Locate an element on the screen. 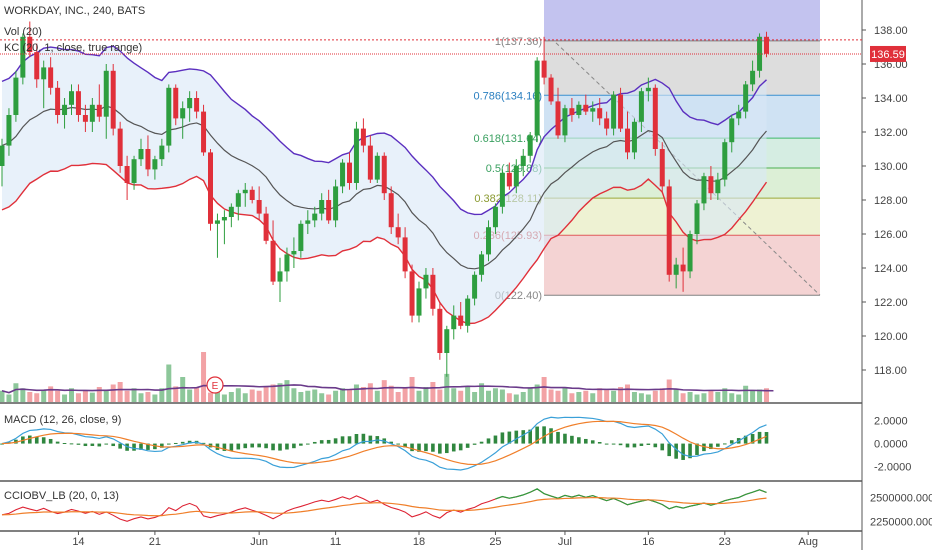 This screenshot has width=932, height=550. earnings-label: E is located at coordinates (215, 386).